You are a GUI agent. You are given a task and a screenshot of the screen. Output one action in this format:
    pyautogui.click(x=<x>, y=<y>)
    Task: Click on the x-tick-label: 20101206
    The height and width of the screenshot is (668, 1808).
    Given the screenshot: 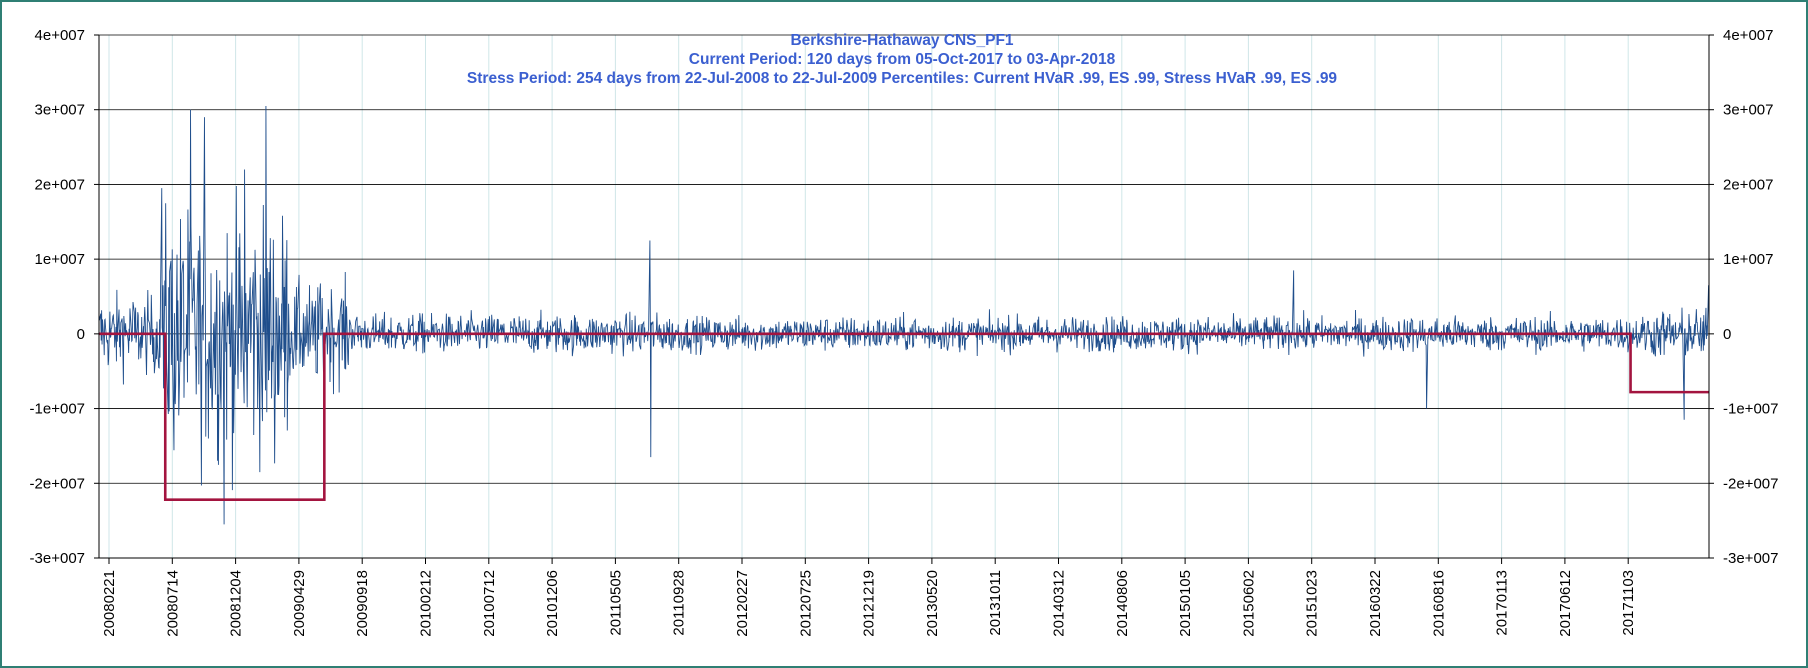 What is the action you would take?
    pyautogui.click(x=552, y=603)
    